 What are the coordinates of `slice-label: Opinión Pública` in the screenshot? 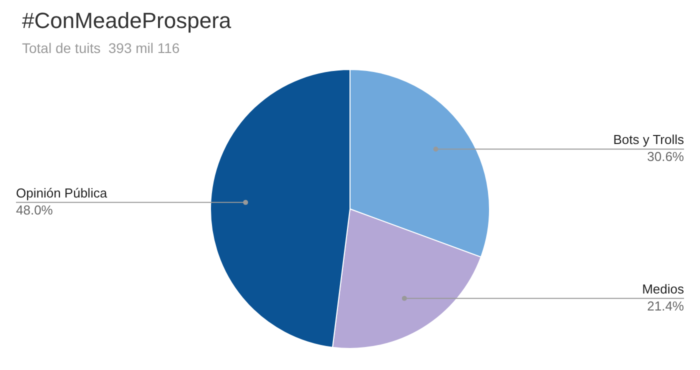 It's located at (62, 193).